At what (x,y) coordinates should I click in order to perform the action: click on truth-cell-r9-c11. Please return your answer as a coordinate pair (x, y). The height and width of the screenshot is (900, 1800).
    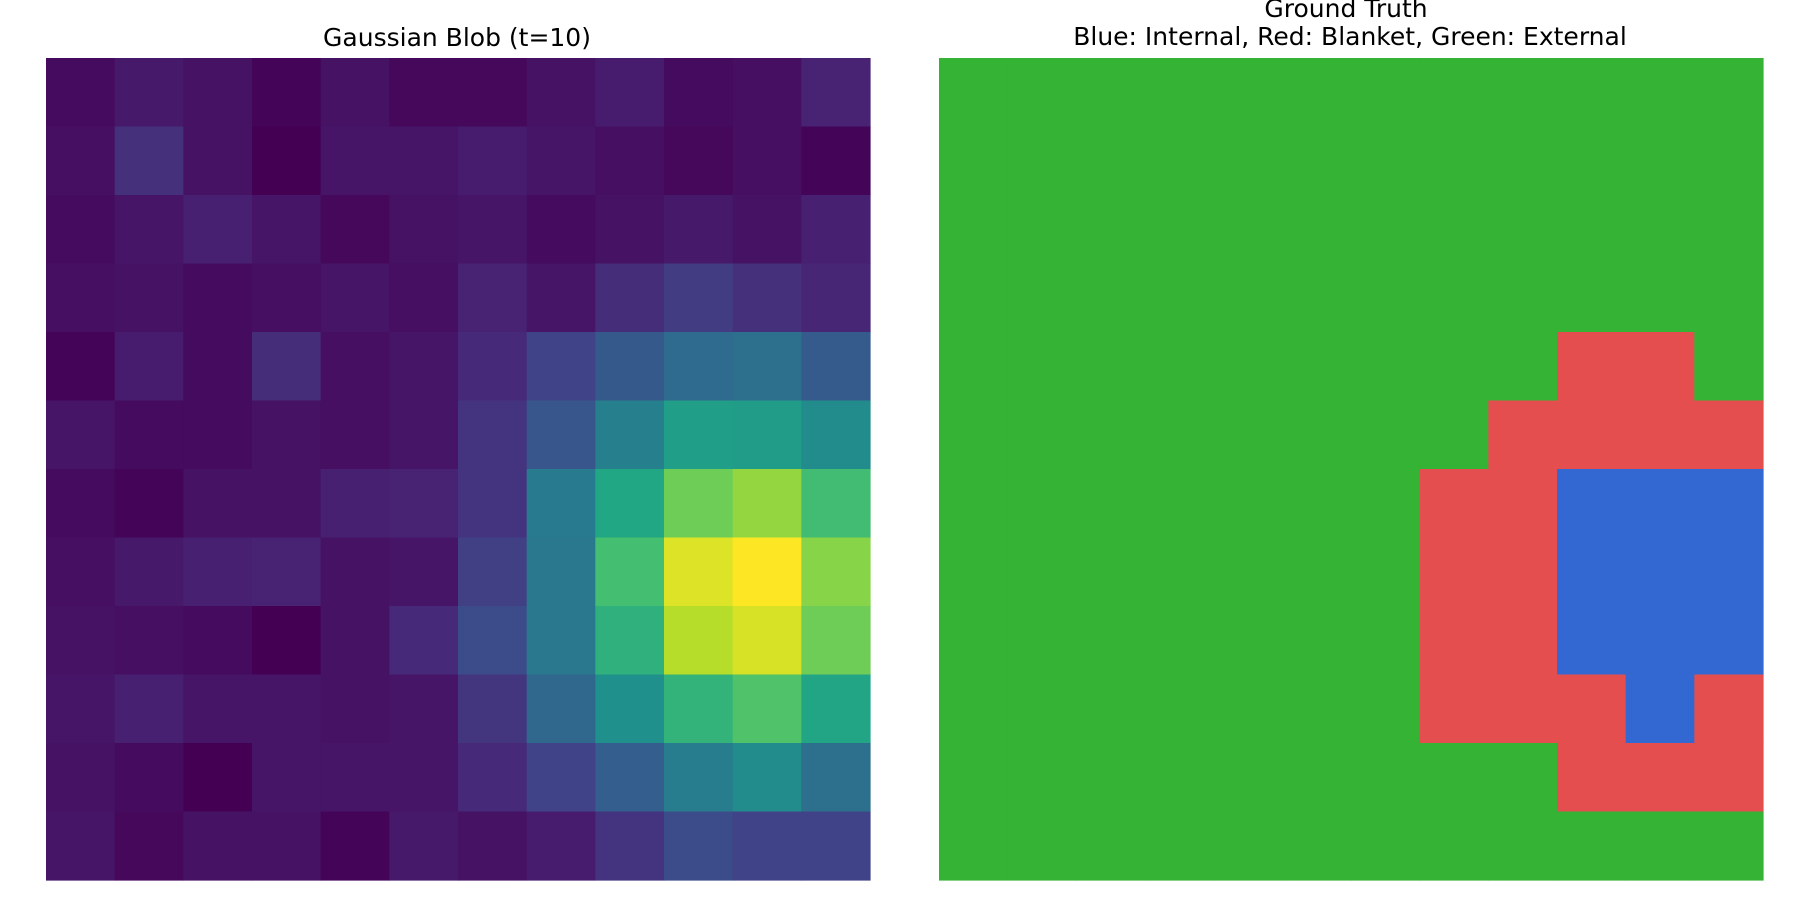
    Looking at the image, I should click on (1729, 709).